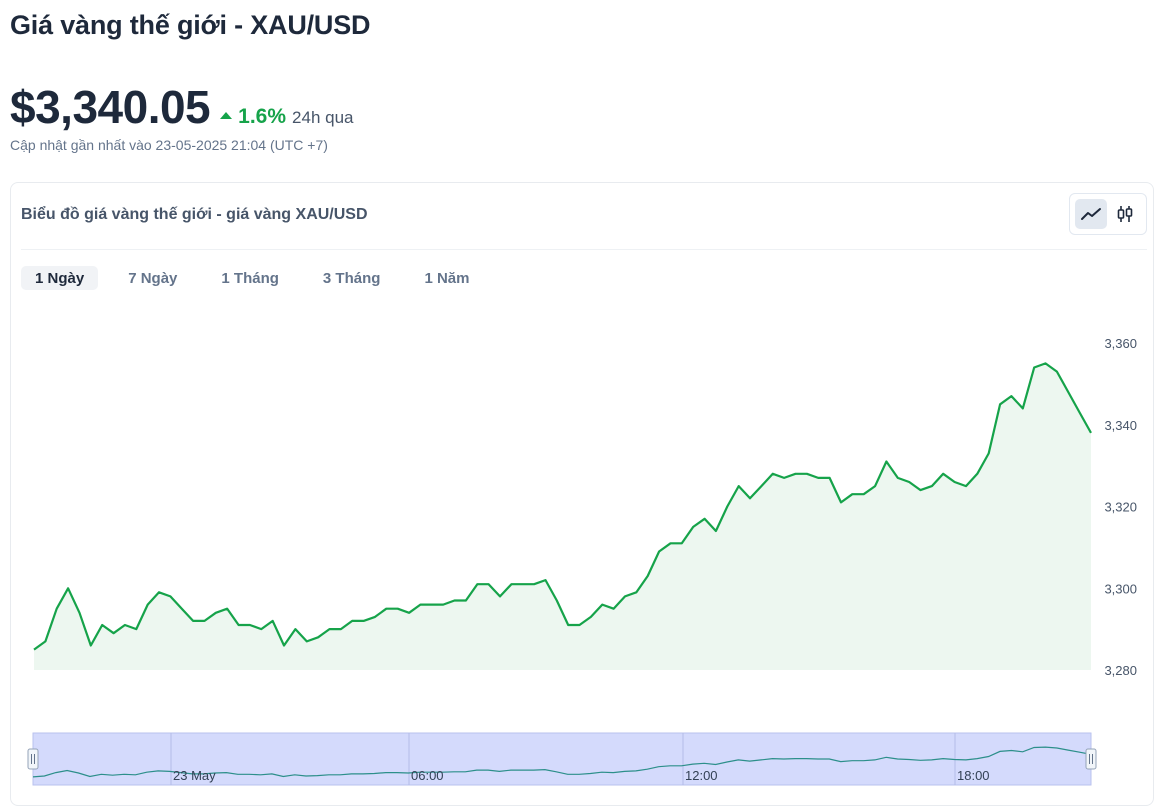 This screenshot has height=810, width=1156. What do you see at coordinates (1120, 425) in the screenshot?
I see `y-tick-label: 3,340` at bounding box center [1120, 425].